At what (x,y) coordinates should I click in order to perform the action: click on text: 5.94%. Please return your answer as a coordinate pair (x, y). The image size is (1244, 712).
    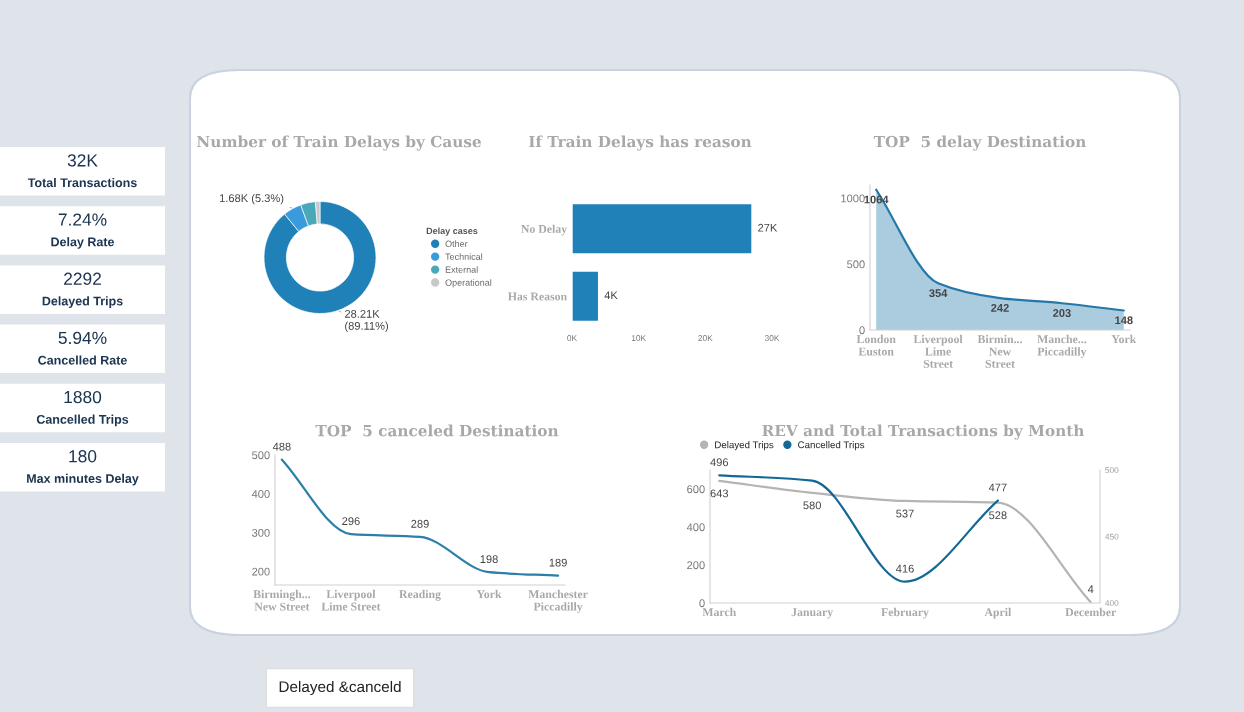
    Looking at the image, I should click on (82, 338).